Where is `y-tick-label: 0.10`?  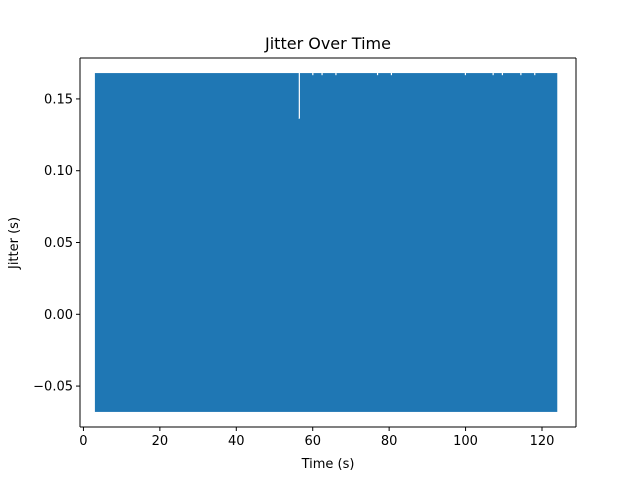
y-tick-label: 0.10 is located at coordinates (58, 171).